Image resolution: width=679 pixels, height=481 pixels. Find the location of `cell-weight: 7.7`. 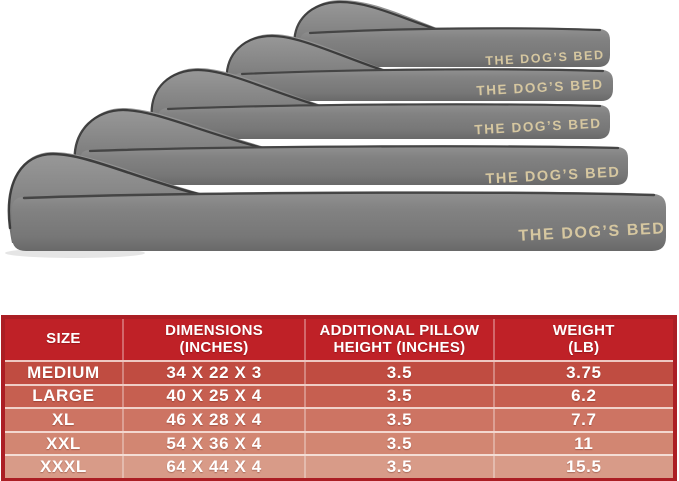

cell-weight: 7.7 is located at coordinates (582, 420).